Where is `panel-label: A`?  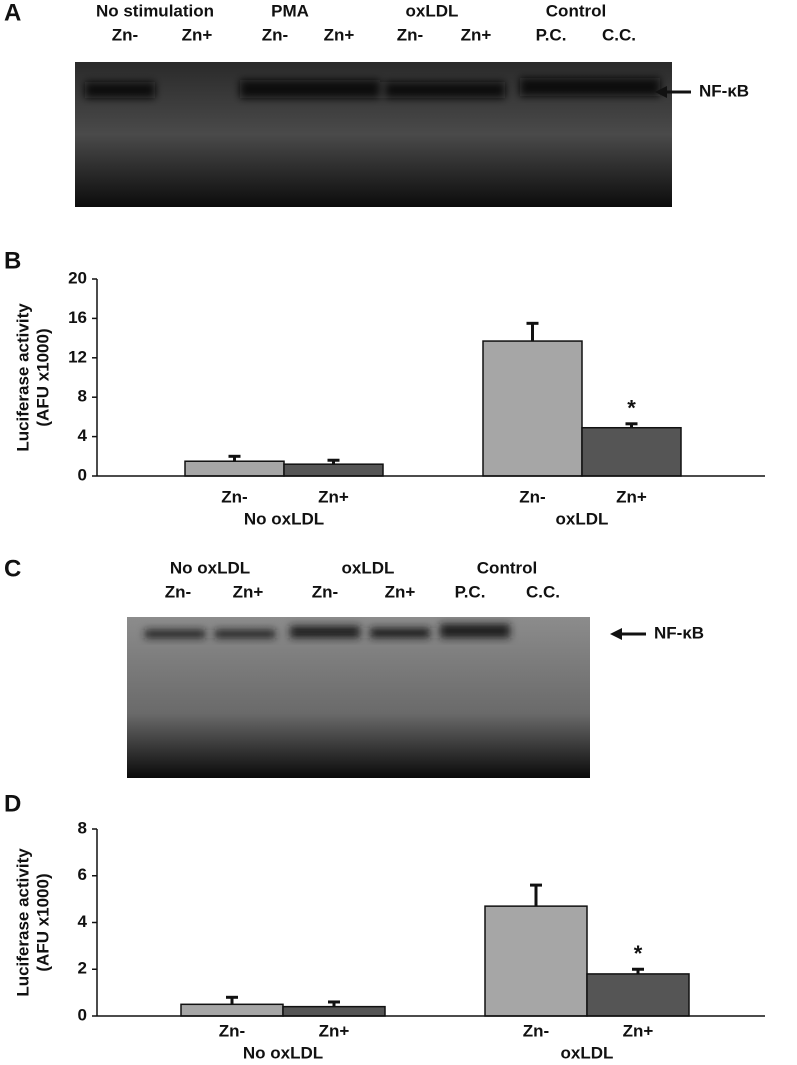
panel-label: A is located at coordinates (12, 13).